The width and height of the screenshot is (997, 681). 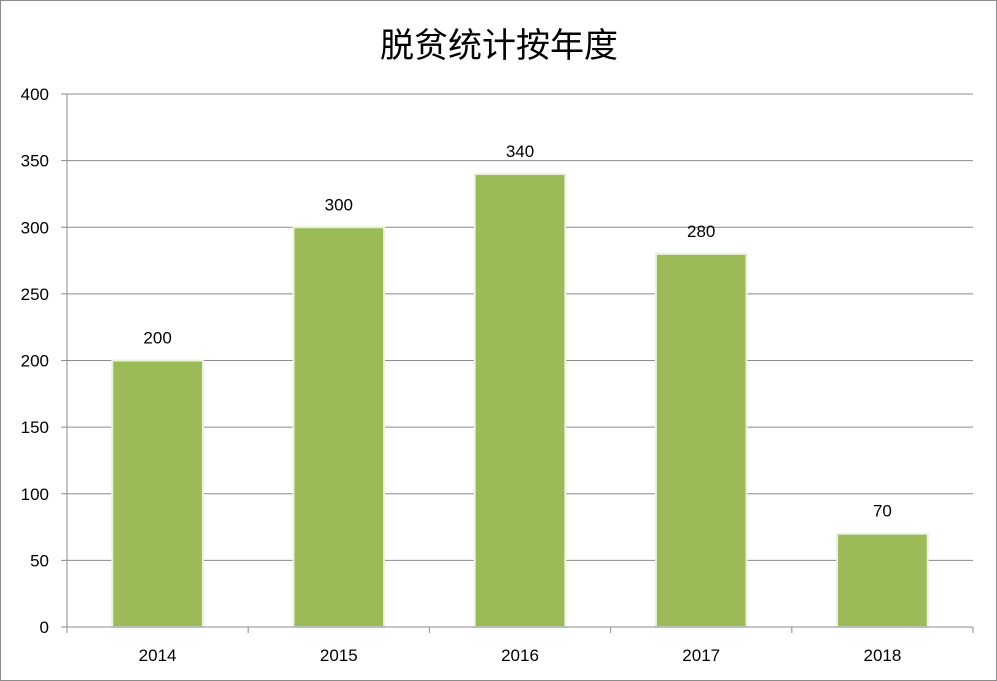 What do you see at coordinates (520, 151) in the screenshot?
I see `data-label: 340` at bounding box center [520, 151].